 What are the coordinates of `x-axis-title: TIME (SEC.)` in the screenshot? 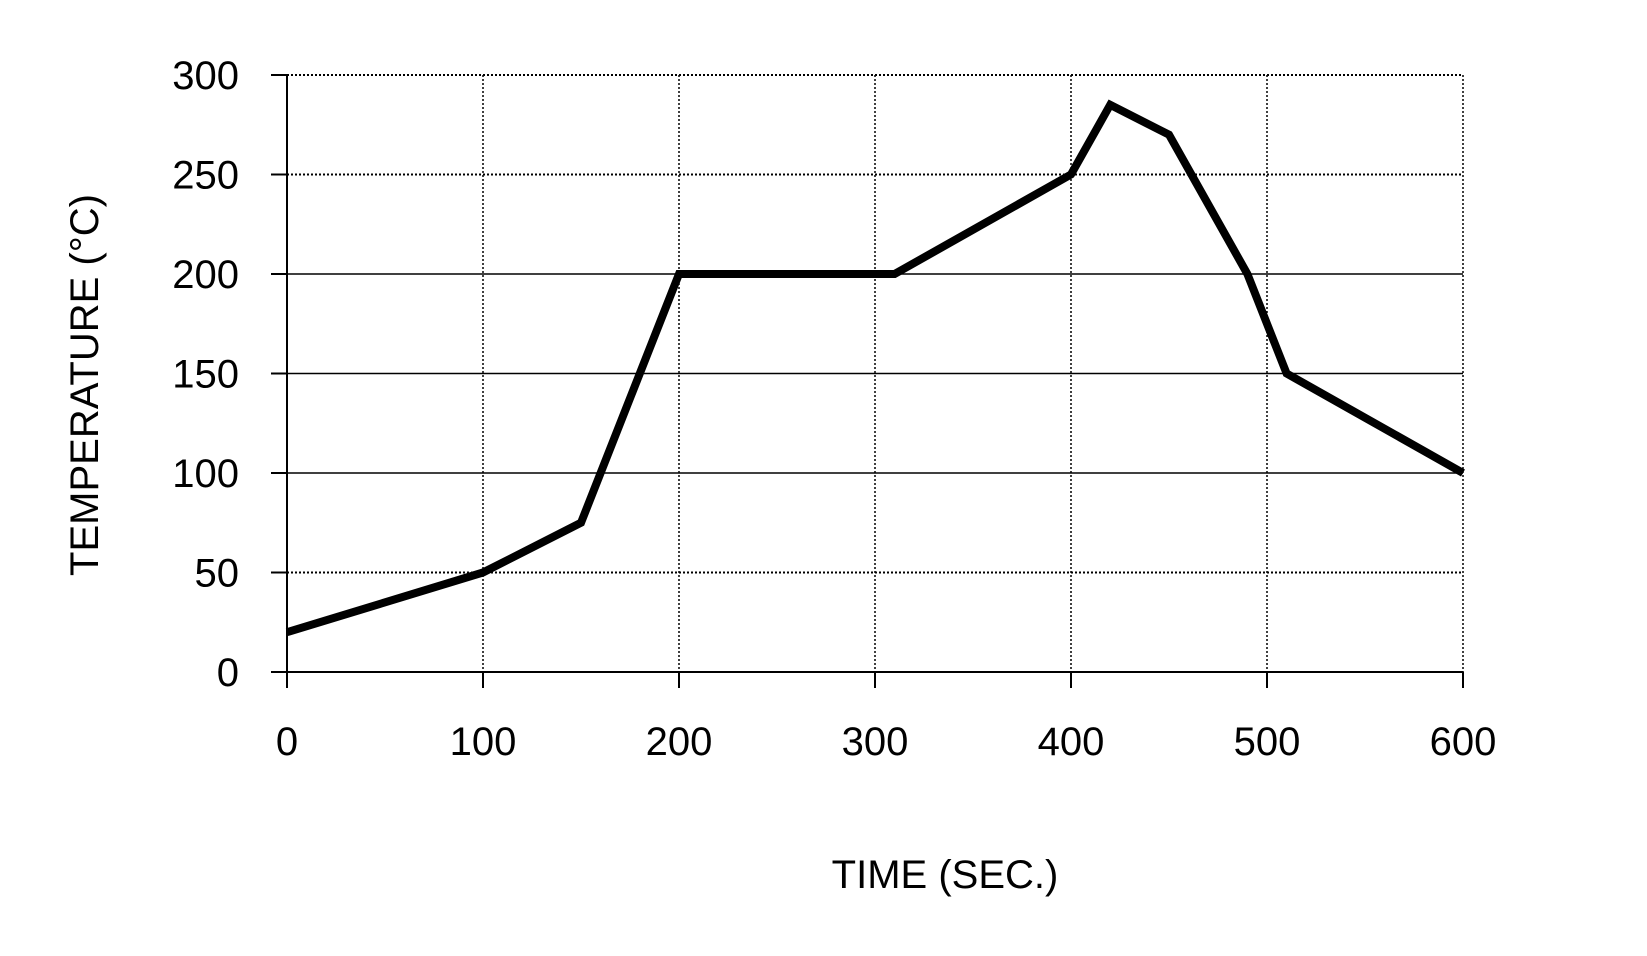 It's located at (945, 875).